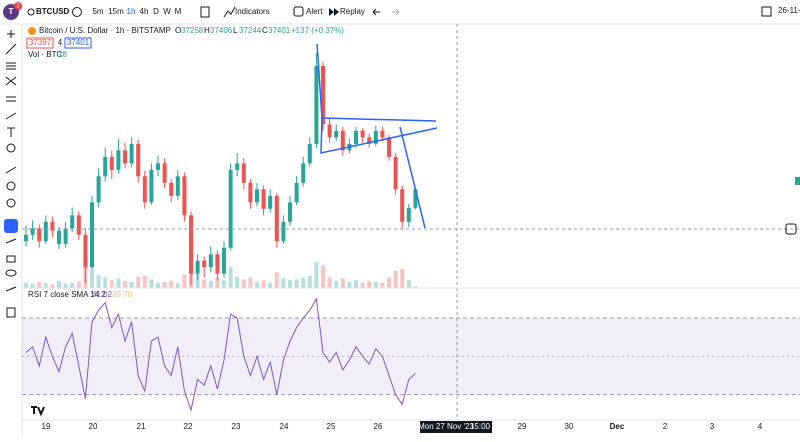 The height and width of the screenshot is (442, 800). Describe the element at coordinates (11, 49) in the screenshot. I see `trendline-tool` at that location.